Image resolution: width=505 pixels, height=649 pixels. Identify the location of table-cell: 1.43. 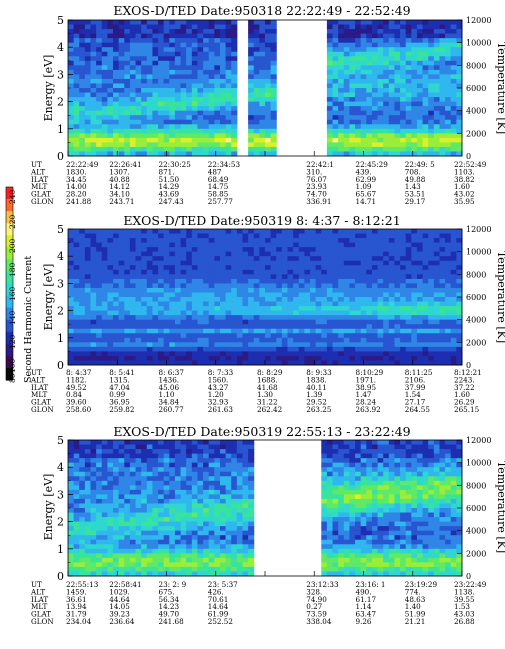
(413, 186).